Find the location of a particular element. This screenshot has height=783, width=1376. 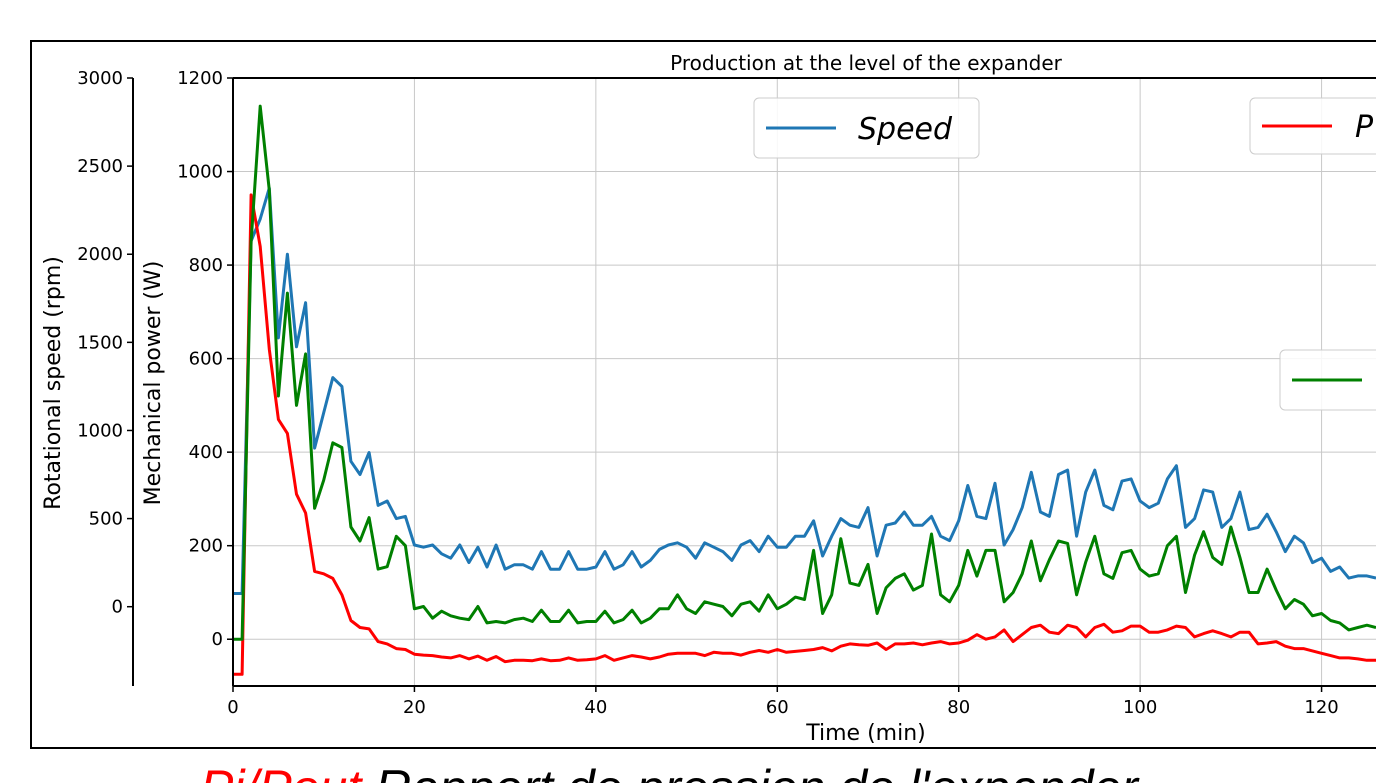

x-tick-label: 0 is located at coordinates (232, 707).